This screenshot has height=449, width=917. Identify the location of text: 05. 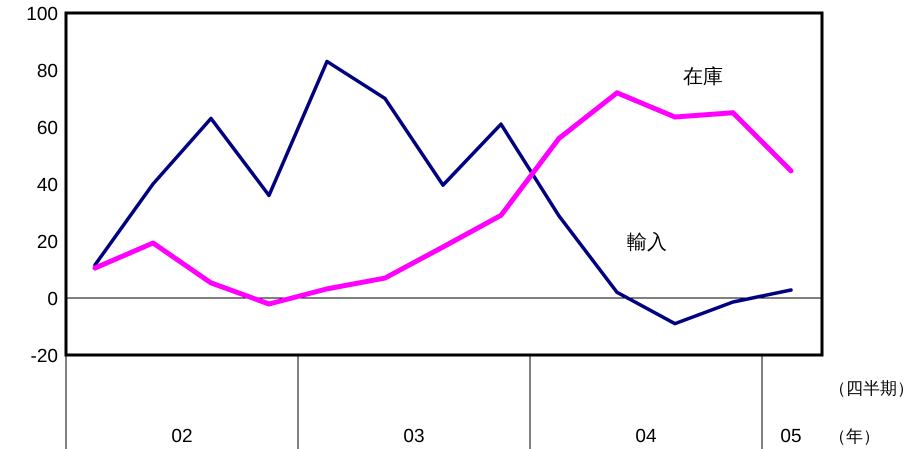
(791, 436).